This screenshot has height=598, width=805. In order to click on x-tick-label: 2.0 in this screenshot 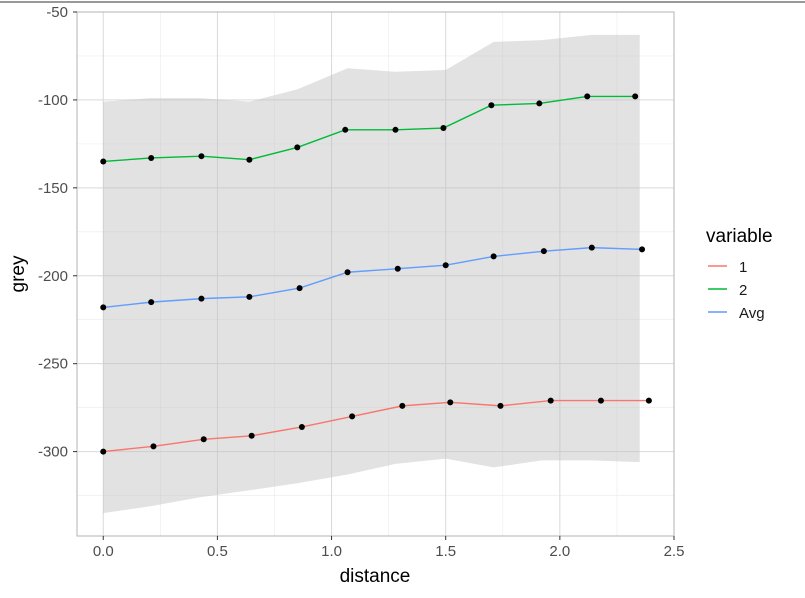, I will do `click(559, 551)`.